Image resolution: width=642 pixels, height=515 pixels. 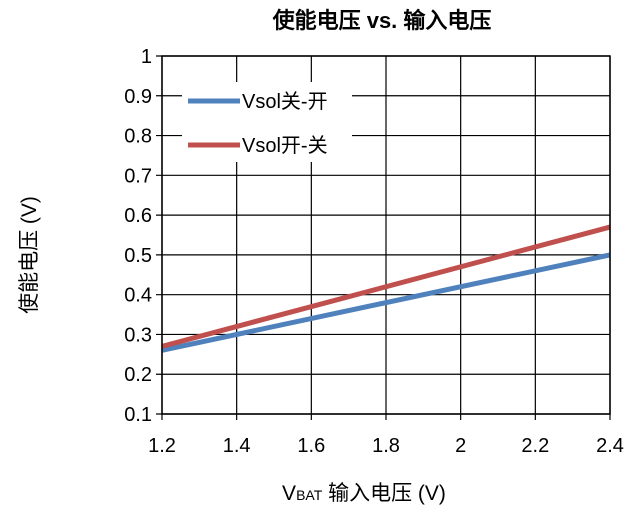 I want to click on x-axis-label-subscript: BAT, so click(x=309, y=495).